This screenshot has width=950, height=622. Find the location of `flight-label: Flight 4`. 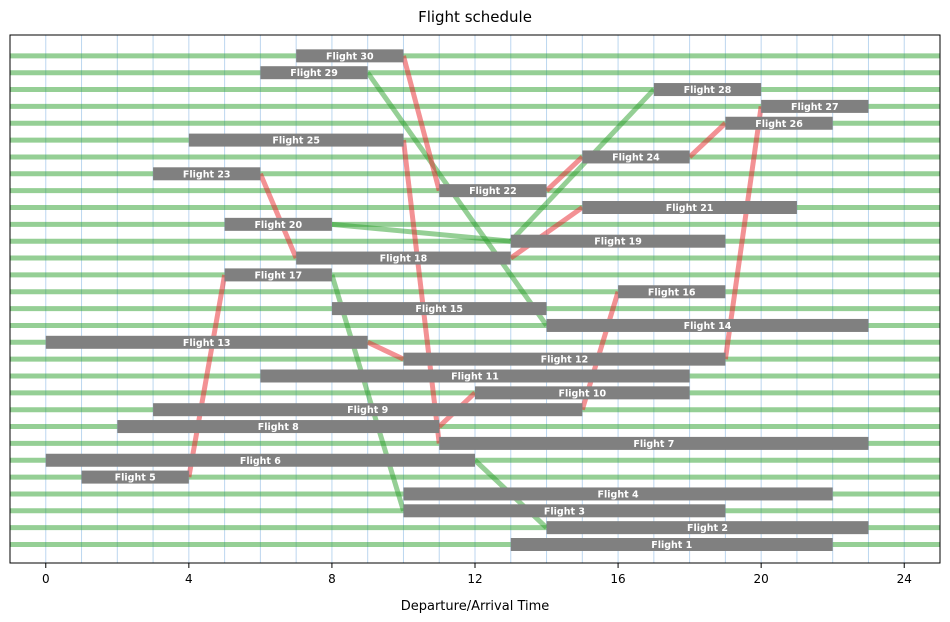

flight-label: Flight 4 is located at coordinates (618, 494).